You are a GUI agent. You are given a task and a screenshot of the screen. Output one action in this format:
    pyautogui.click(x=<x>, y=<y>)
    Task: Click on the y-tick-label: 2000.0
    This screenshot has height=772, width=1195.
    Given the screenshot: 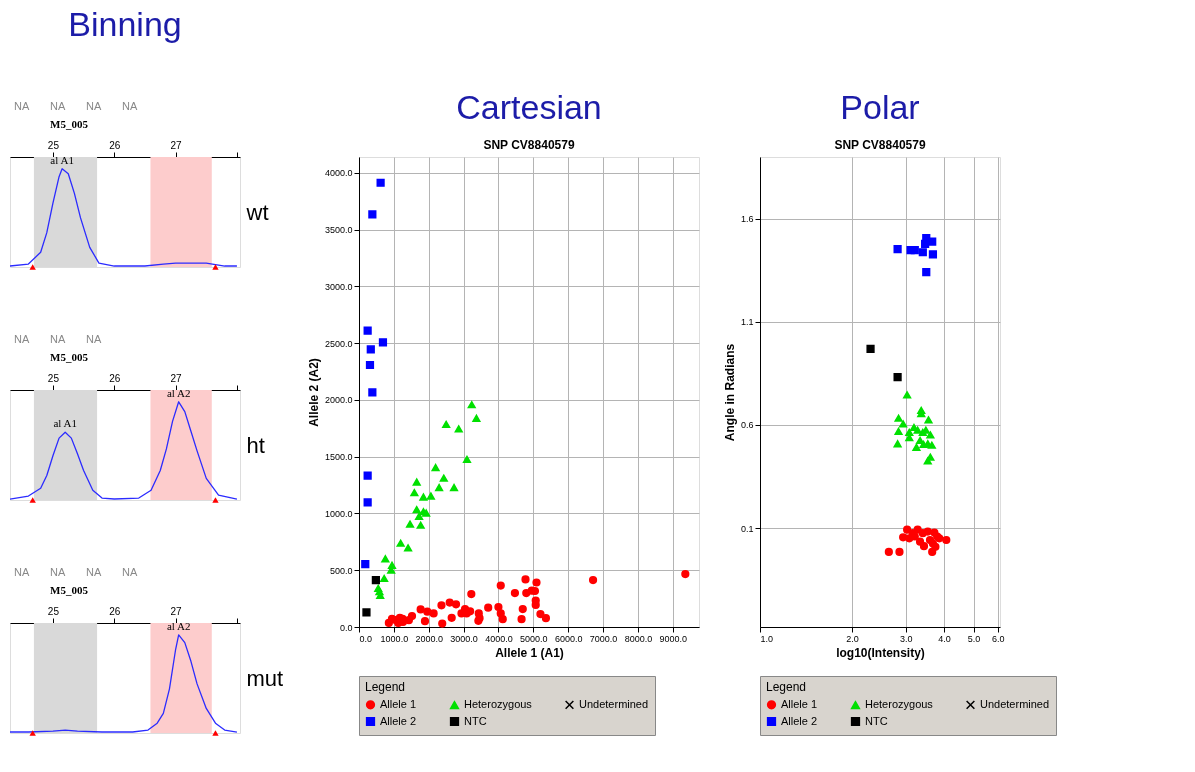 What is the action you would take?
    pyautogui.click(x=338, y=400)
    